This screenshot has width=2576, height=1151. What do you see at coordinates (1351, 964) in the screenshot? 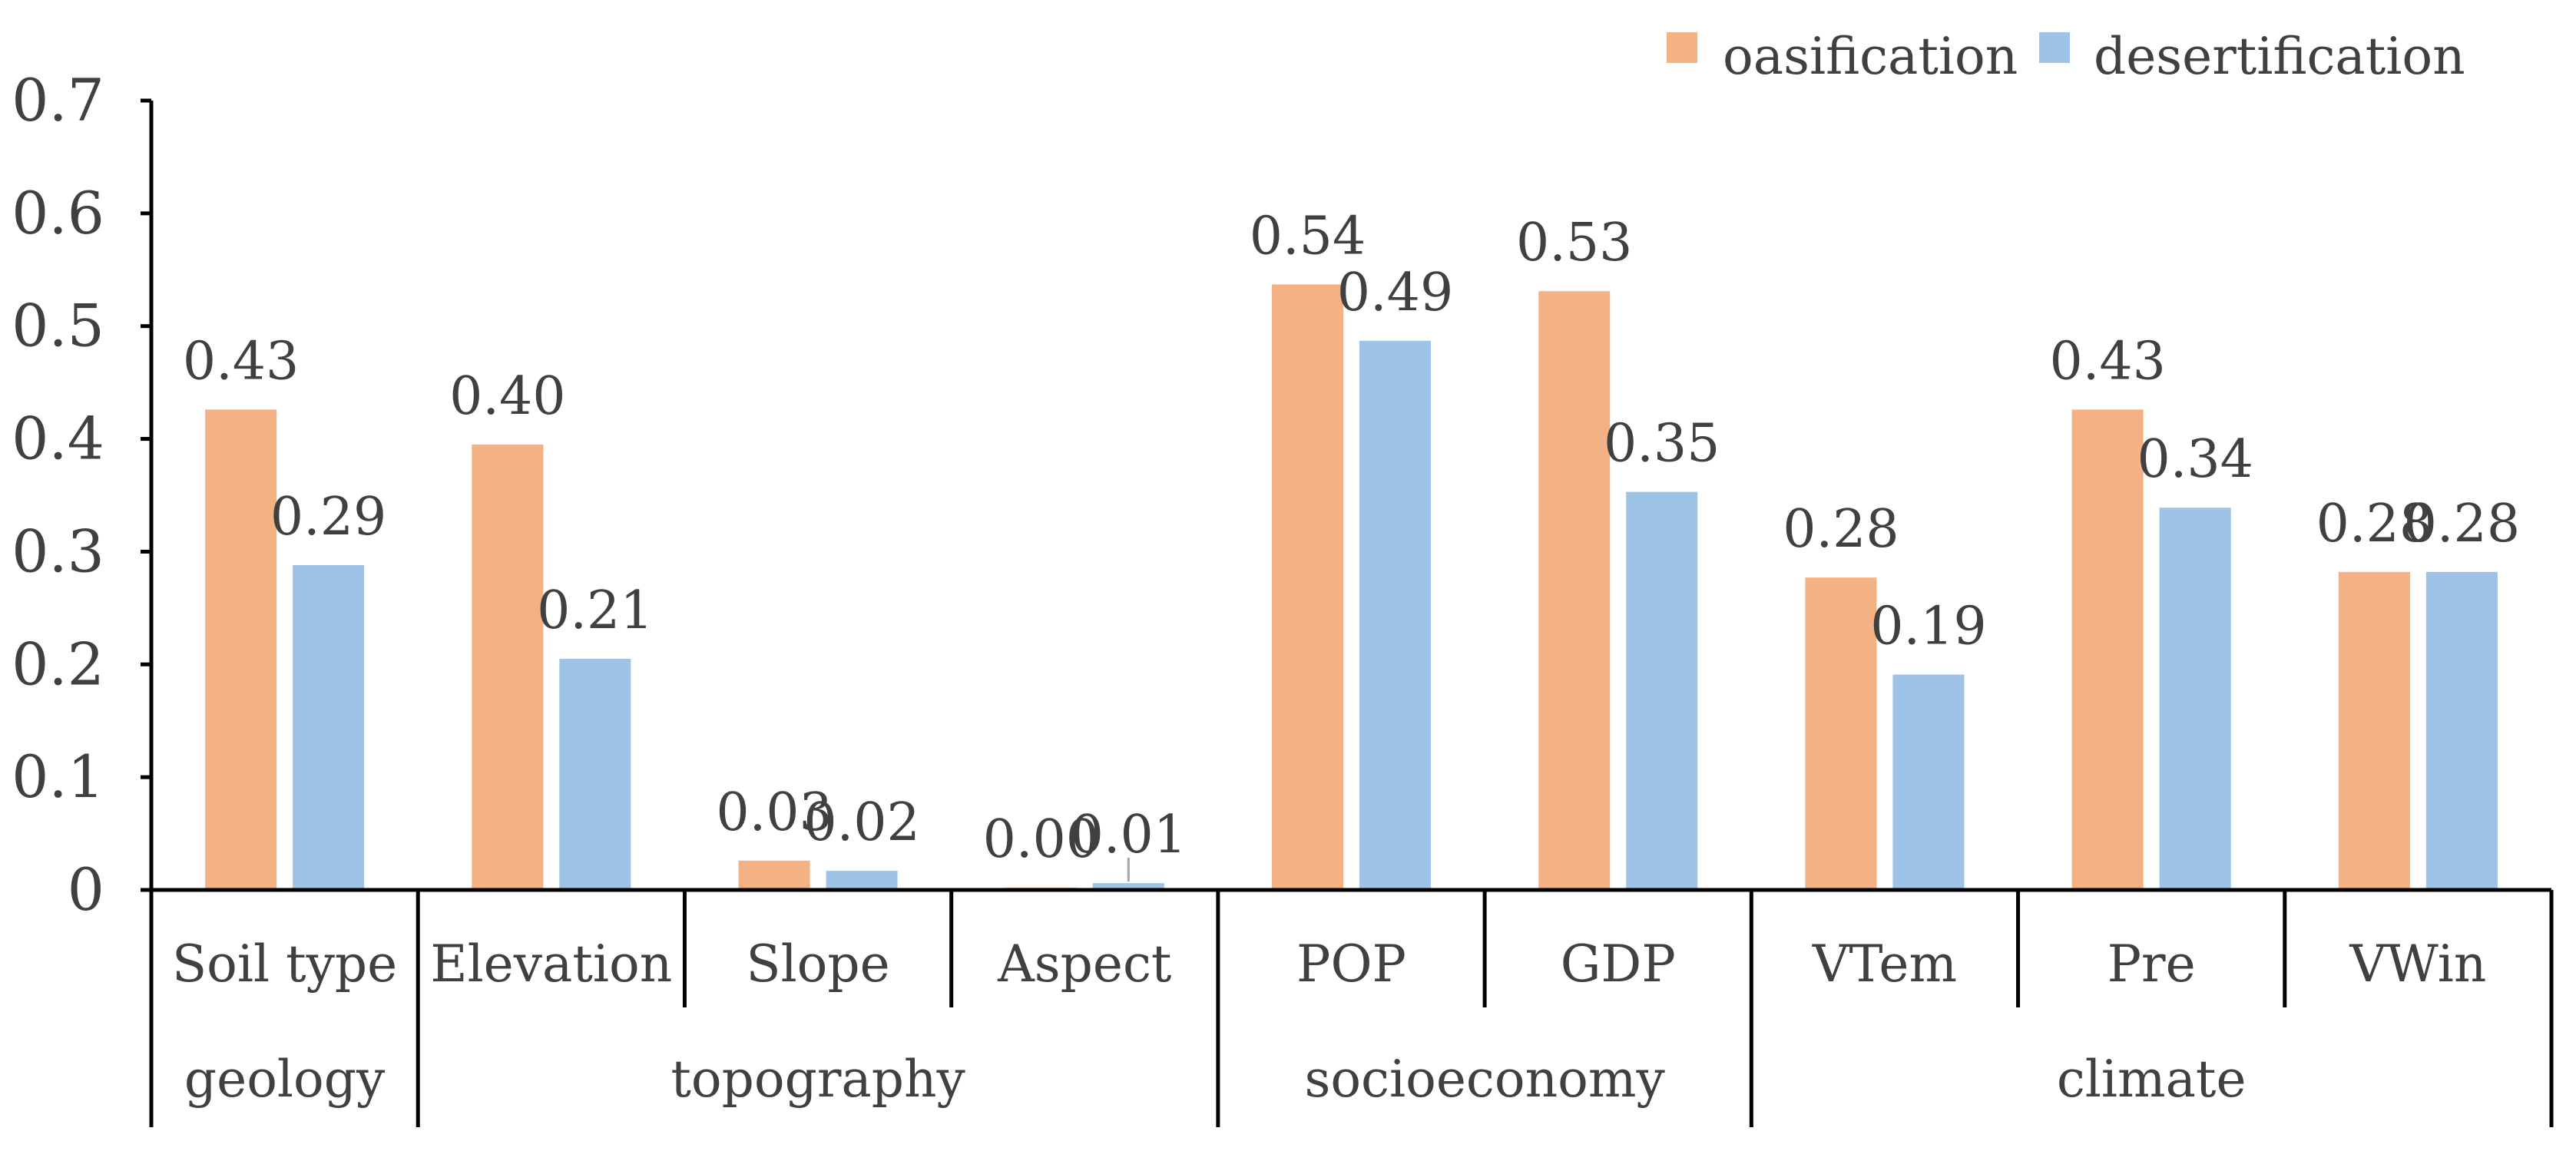
I see `category-label: POP` at bounding box center [1351, 964].